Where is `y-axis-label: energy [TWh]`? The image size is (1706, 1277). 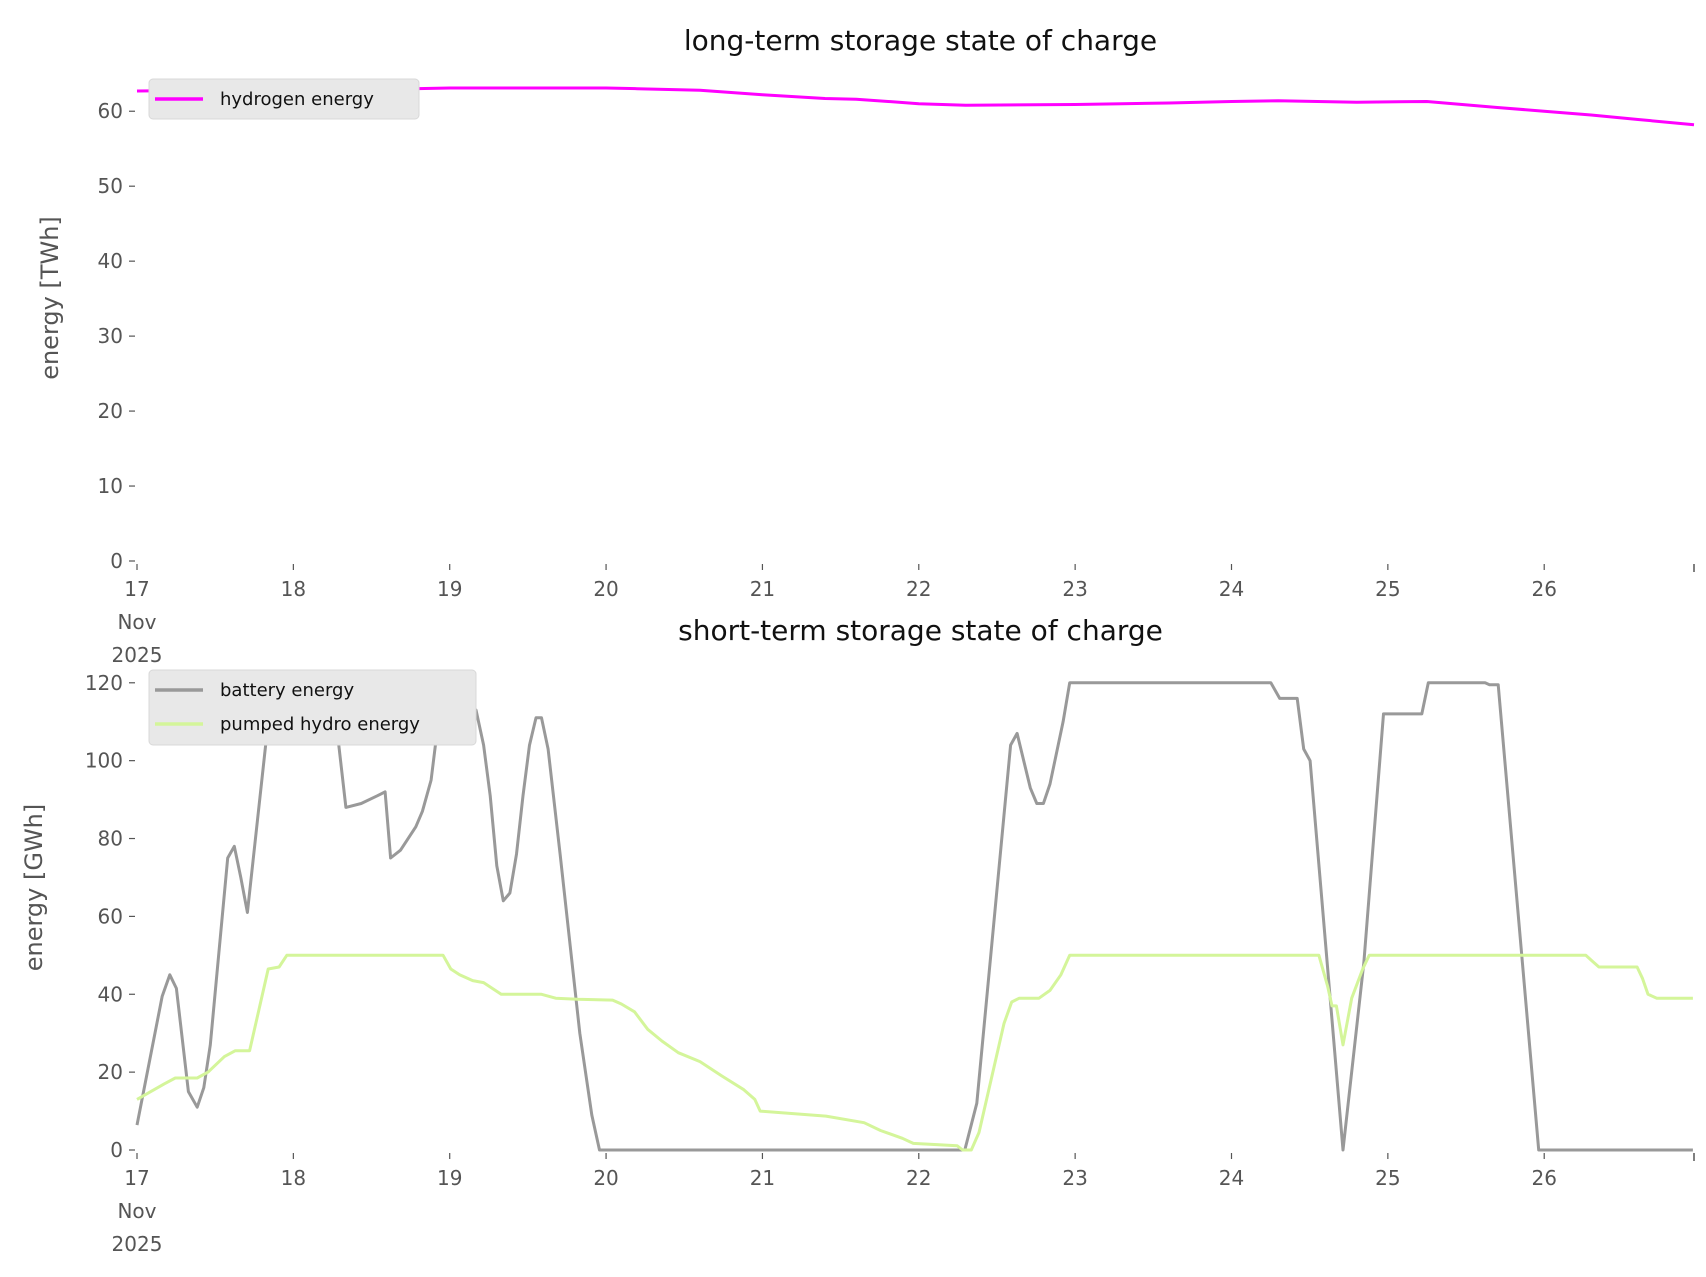 y-axis-label: energy [TWh] is located at coordinates (50, 298).